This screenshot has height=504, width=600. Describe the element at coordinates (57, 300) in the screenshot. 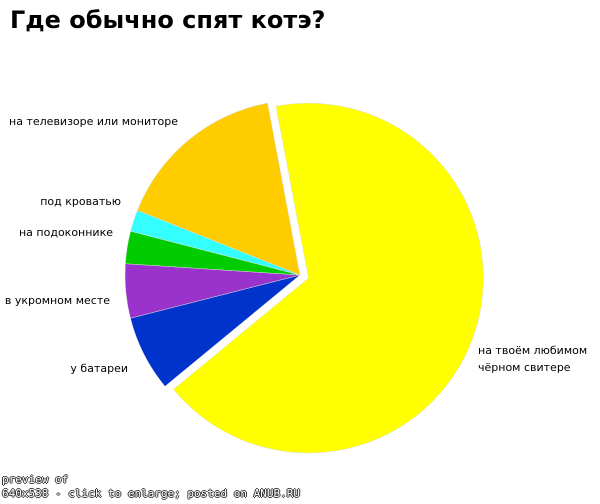

I see `slice-label: в укромном месте` at that location.